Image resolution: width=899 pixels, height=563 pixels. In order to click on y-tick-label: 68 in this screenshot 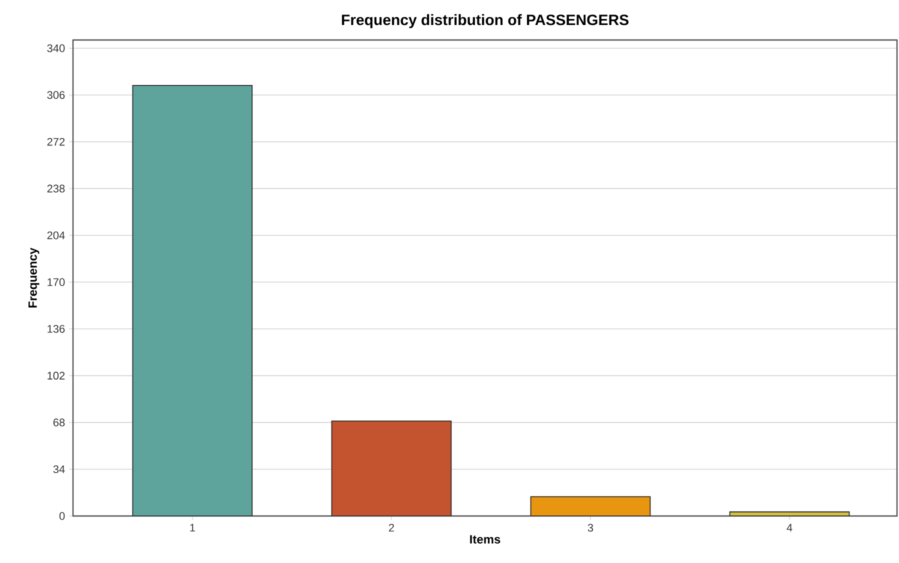, I will do `click(59, 422)`.